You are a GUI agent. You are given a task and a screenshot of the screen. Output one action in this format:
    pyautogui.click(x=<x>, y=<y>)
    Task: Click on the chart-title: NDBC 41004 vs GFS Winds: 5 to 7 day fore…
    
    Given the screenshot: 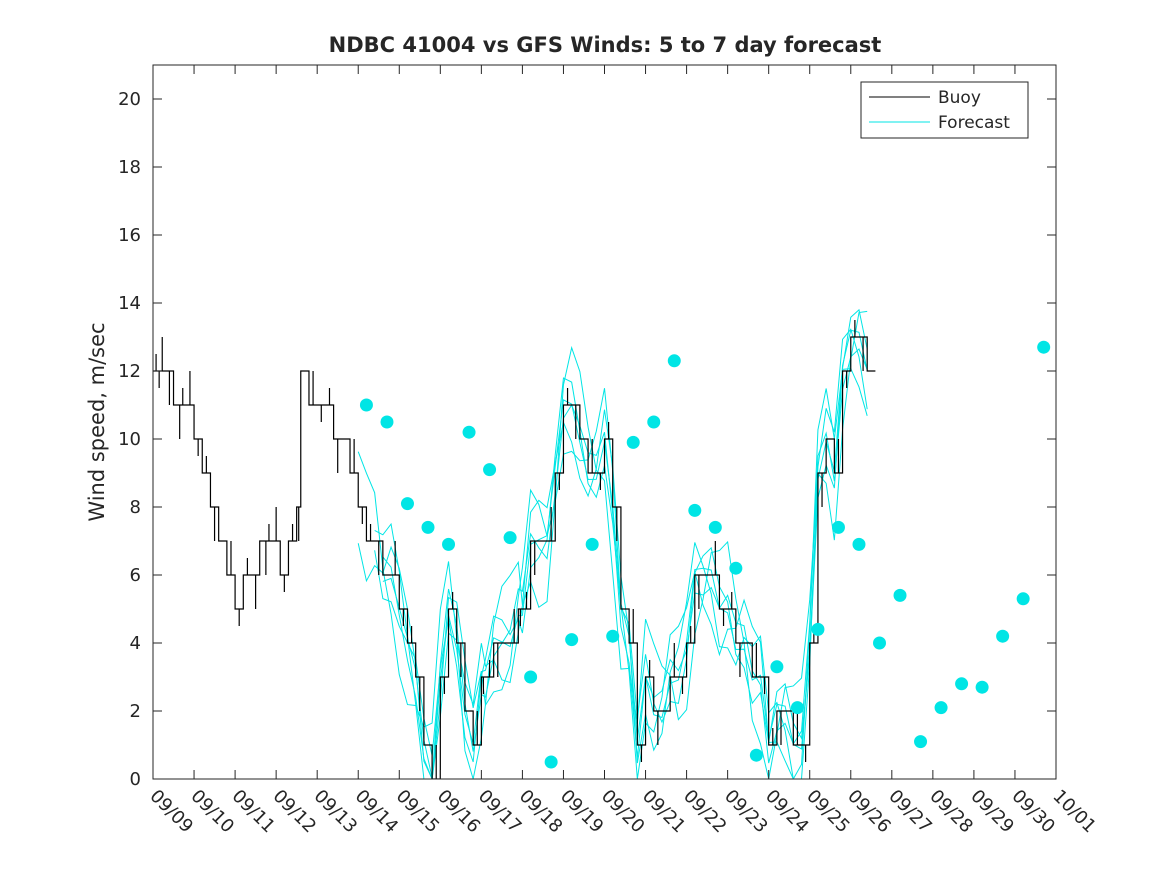 What is the action you would take?
    pyautogui.click(x=605, y=45)
    